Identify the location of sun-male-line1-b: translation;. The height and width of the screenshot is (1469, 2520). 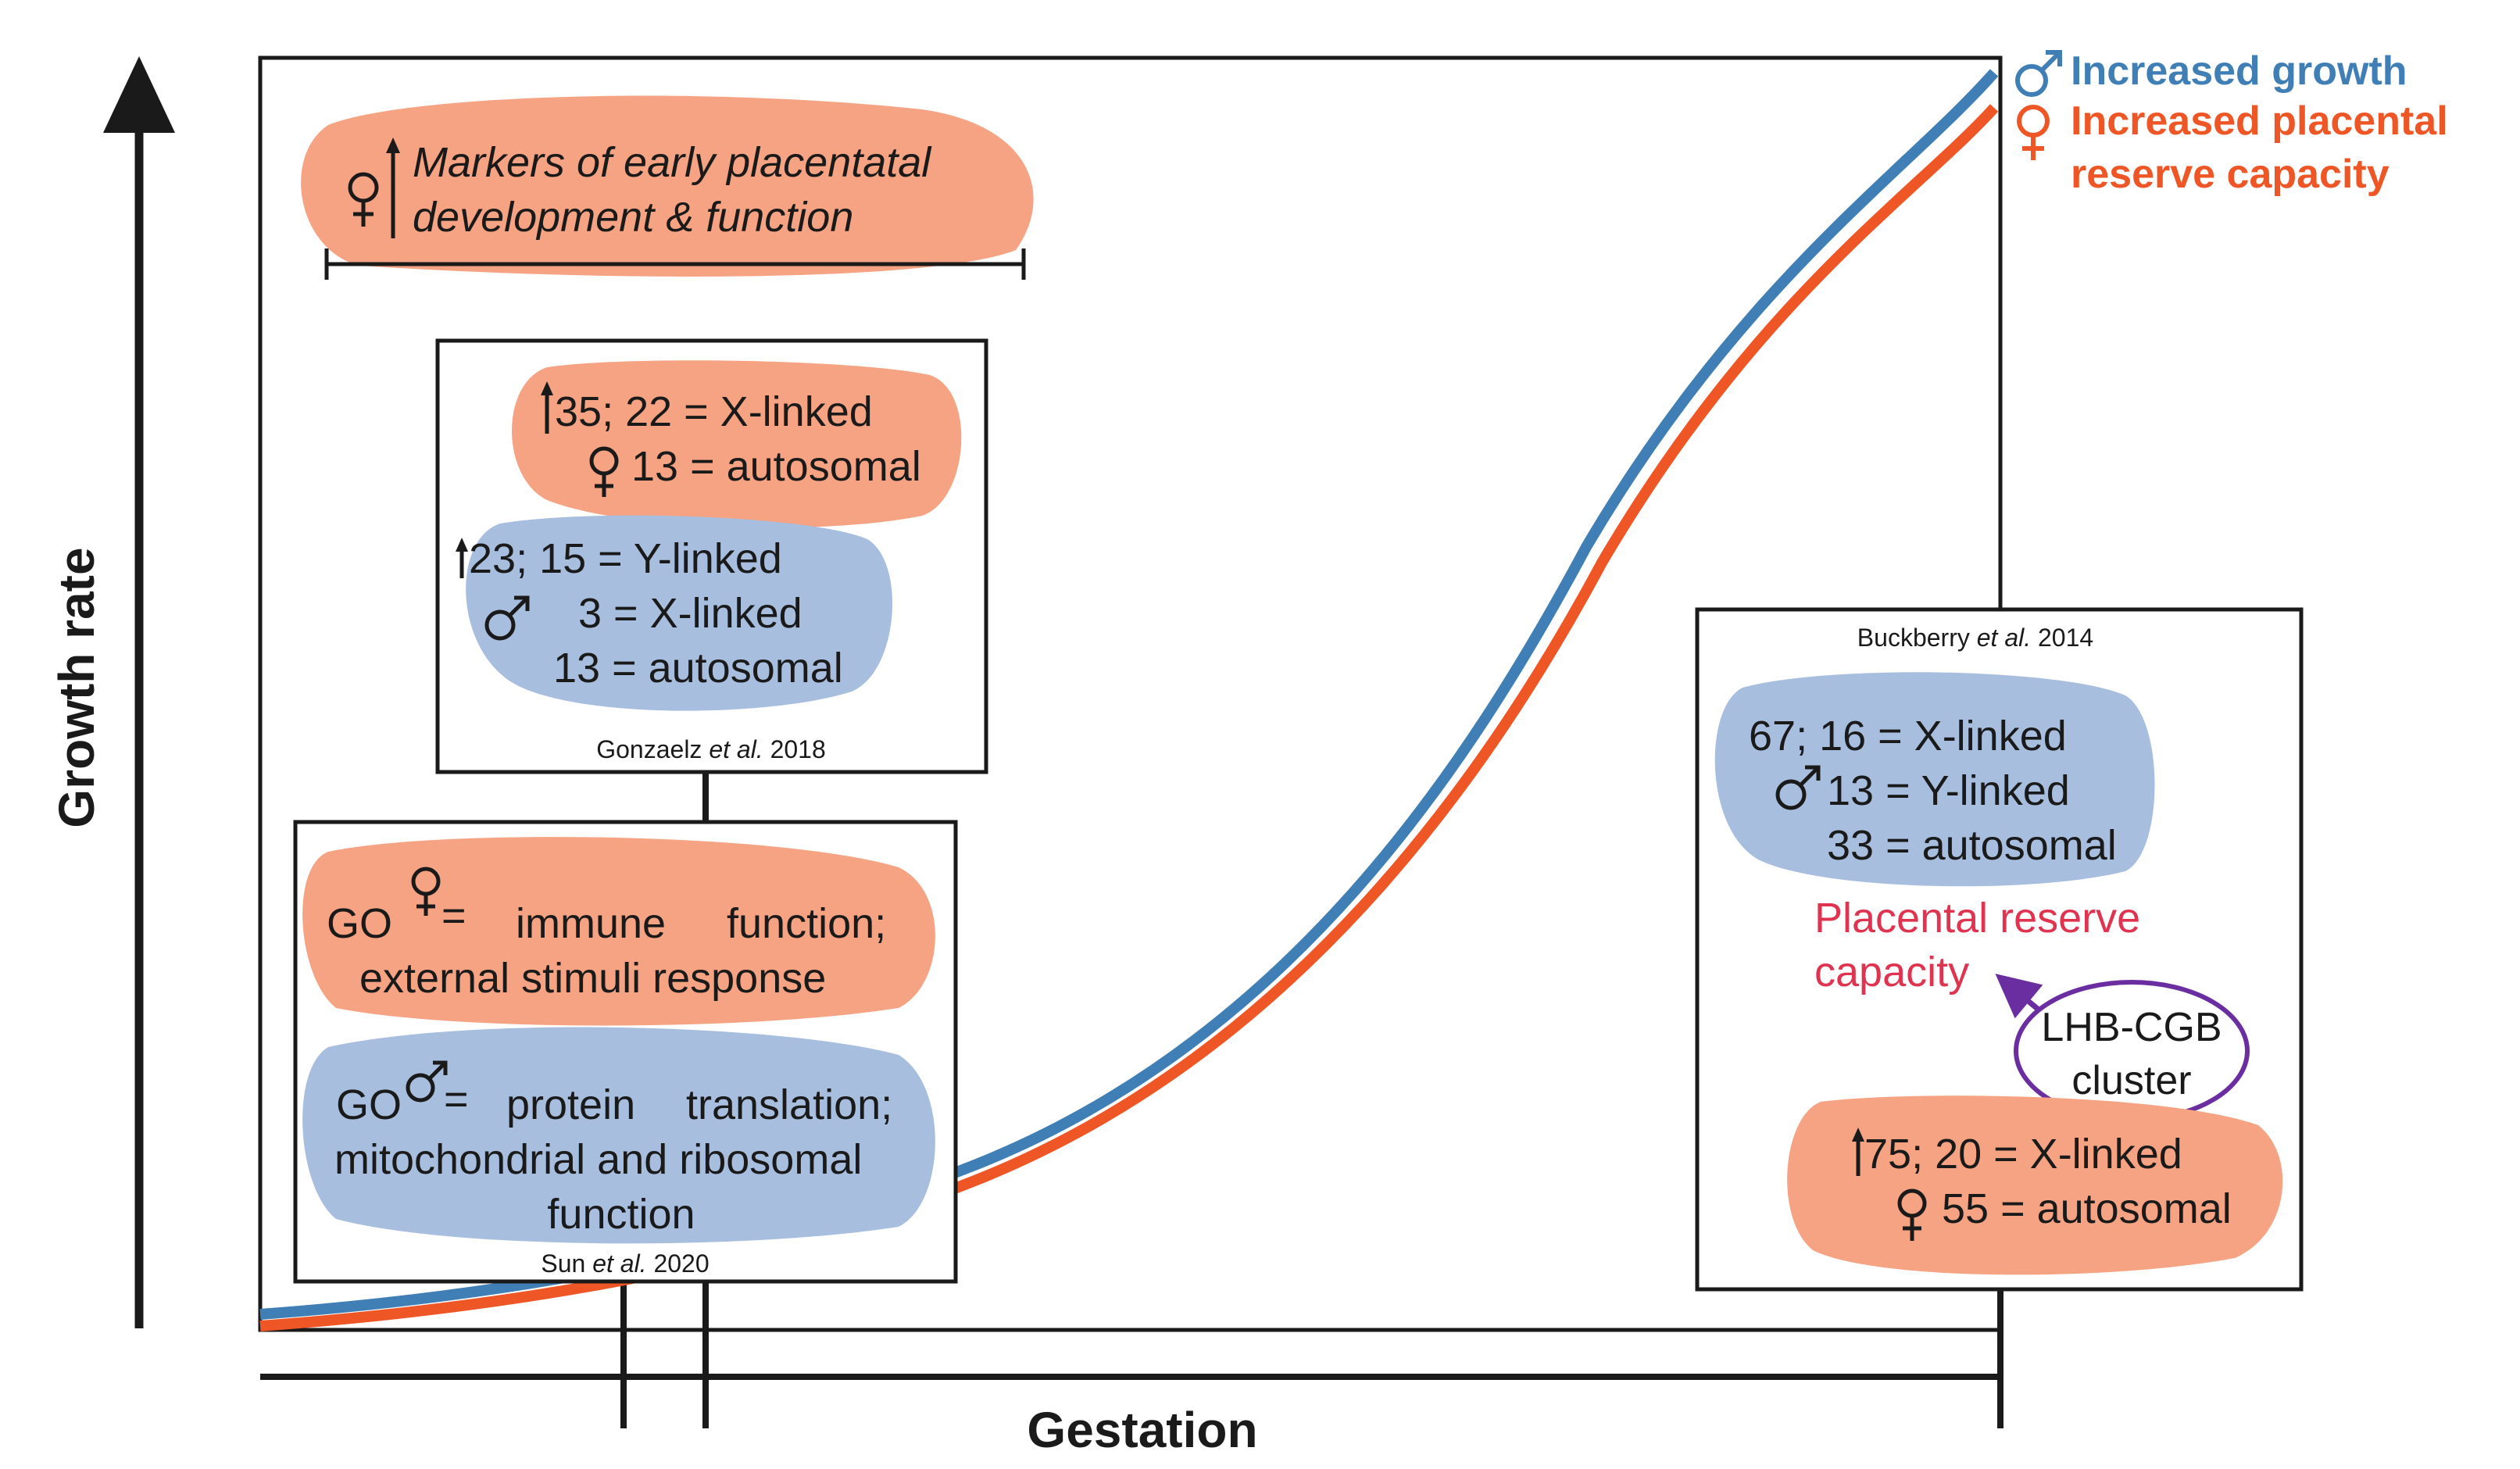
(789, 1104).